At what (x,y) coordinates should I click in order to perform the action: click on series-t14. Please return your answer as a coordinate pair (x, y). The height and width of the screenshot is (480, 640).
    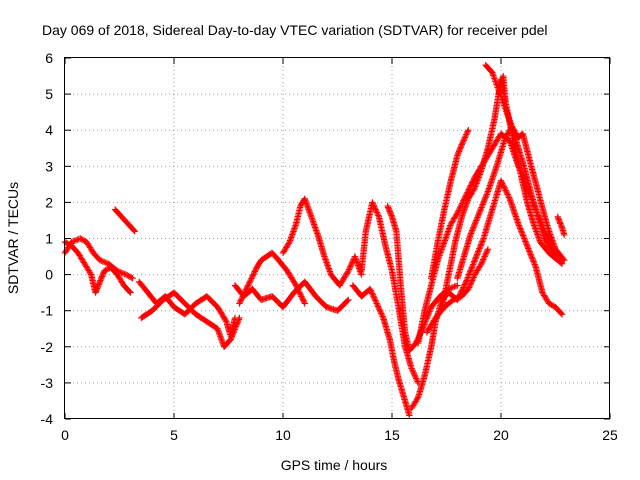
    Looking at the image, I should click on (450, 204).